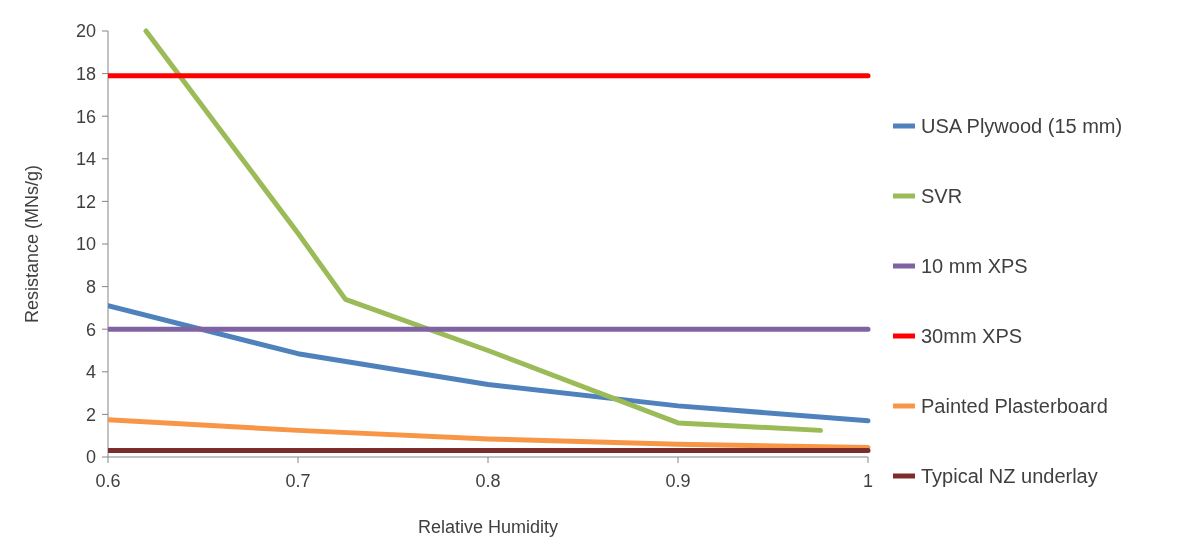 This screenshot has width=1183, height=543. What do you see at coordinates (1022, 126) in the screenshot?
I see `legend-label: USA Plywood (15 mm)` at bounding box center [1022, 126].